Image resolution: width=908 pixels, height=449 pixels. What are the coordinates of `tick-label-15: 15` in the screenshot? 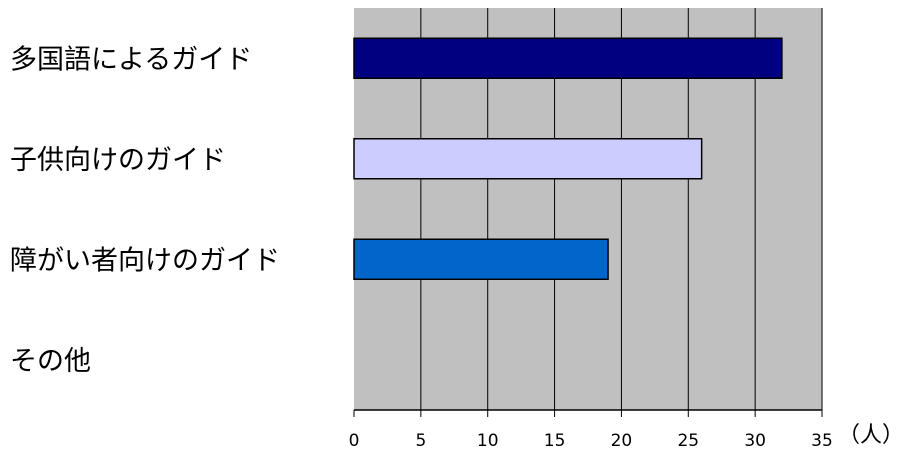 It's located at (555, 440).